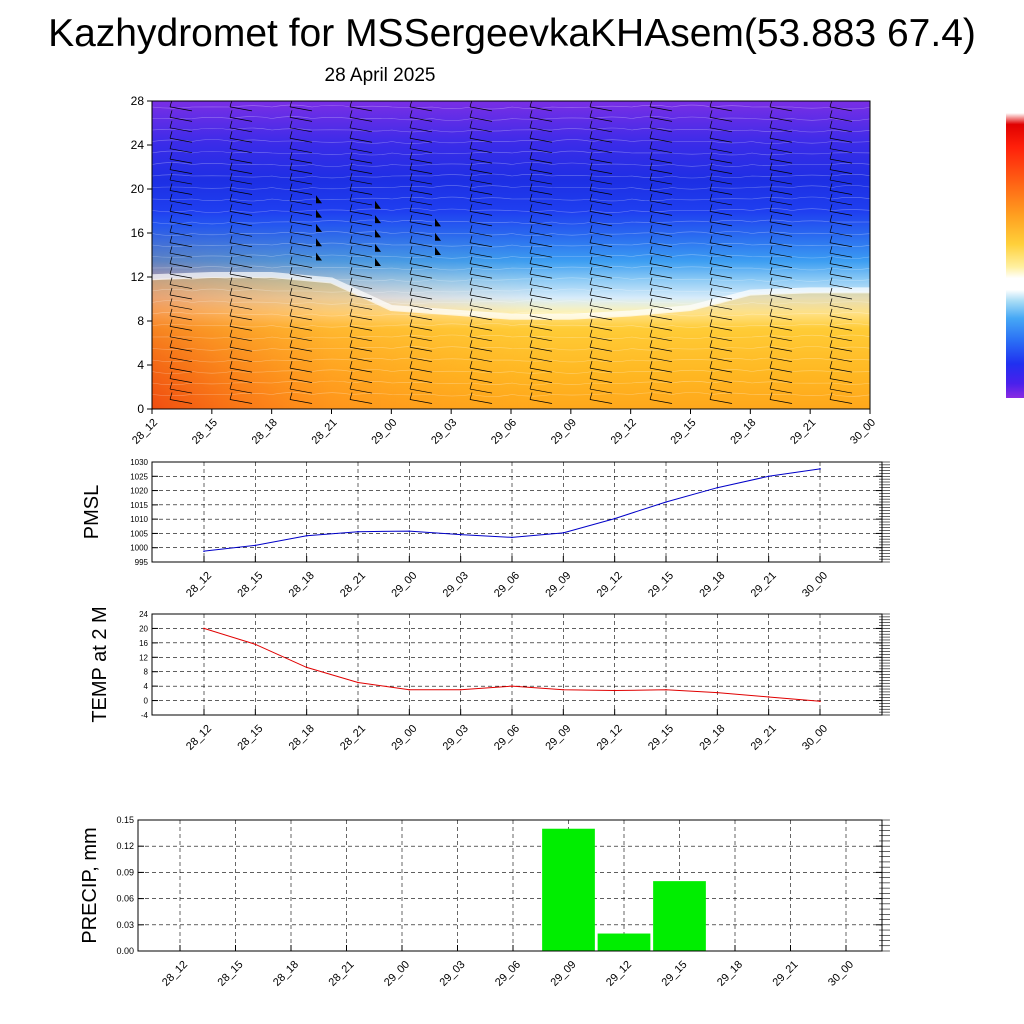 The image size is (1024, 1024). Describe the element at coordinates (125, 872) in the screenshot. I see `y-tick-label: 0.09` at that location.